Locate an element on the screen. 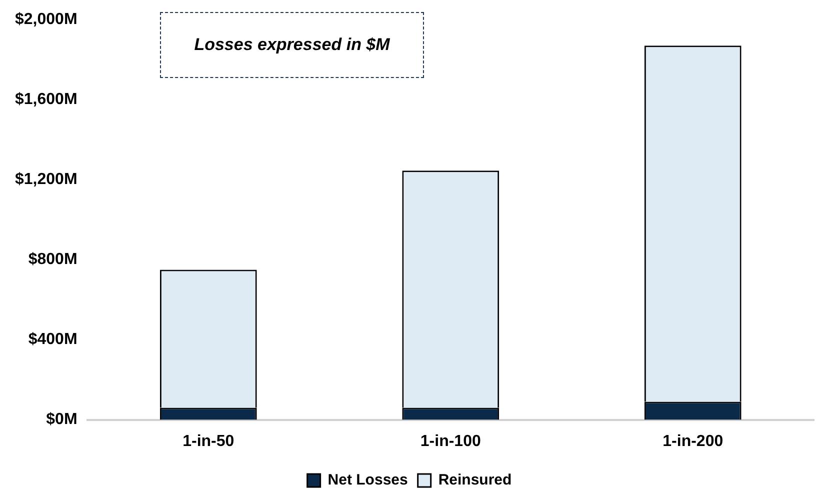  y-tick-label: $2,000M is located at coordinates (46, 19).